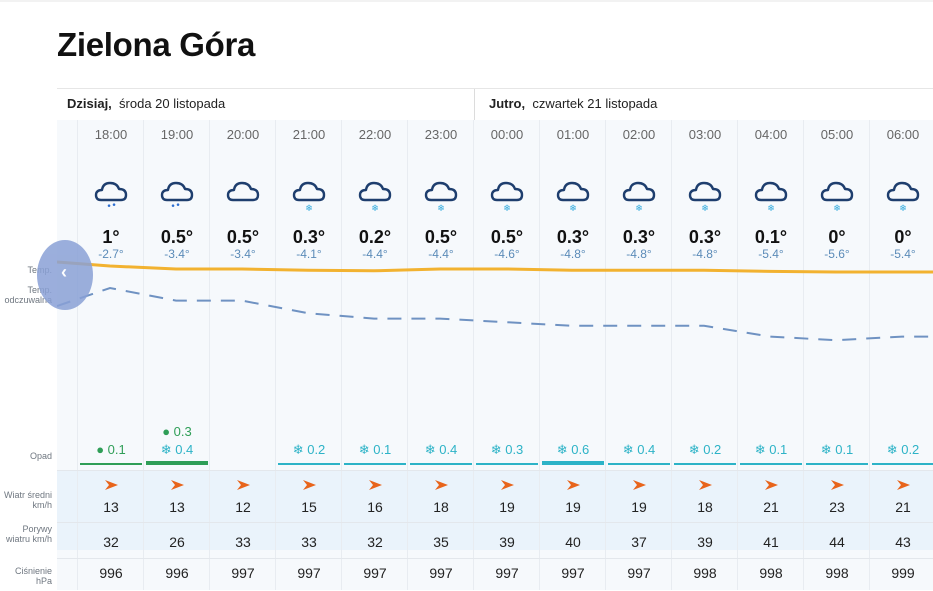  What do you see at coordinates (573, 449) in the screenshot?
I see `snow-amount: ❄ 0.6` at bounding box center [573, 449].